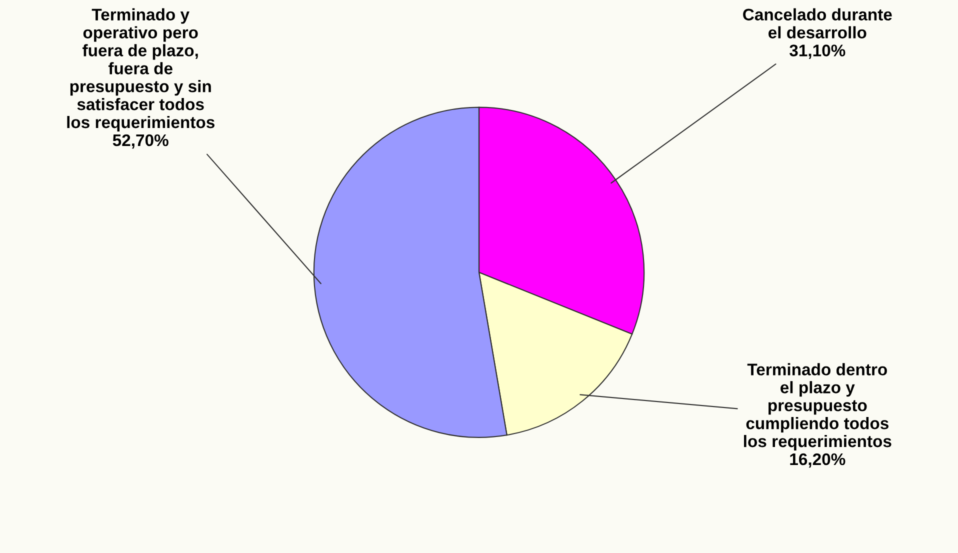 The height and width of the screenshot is (553, 958). Describe the element at coordinates (818, 460) in the screenshot. I see `data-label: 16,20%` at that location.